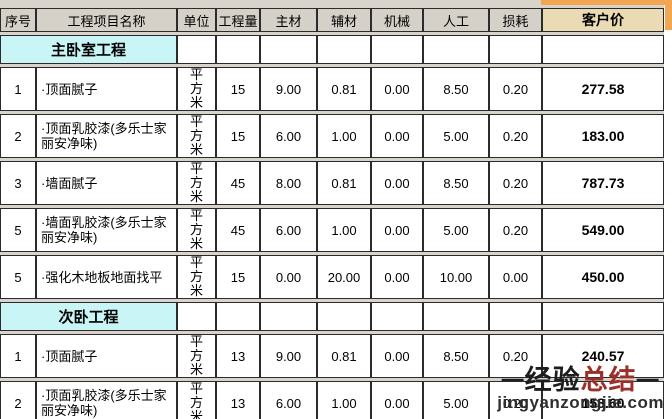 Image resolution: width=672 pixels, height=419 pixels. I want to click on header-row: 序号 工程项目名称 单位 工程量 主材 辅材 机械 人工 损耗 客户价, so click(332, 20).